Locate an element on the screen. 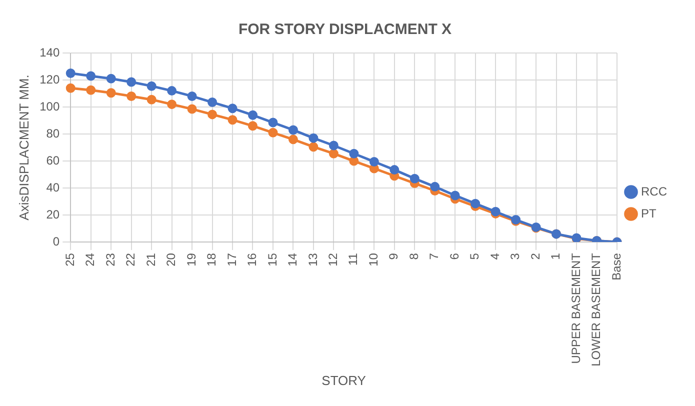 The image size is (695, 406). x-tick-label: 23 is located at coordinates (110, 259).